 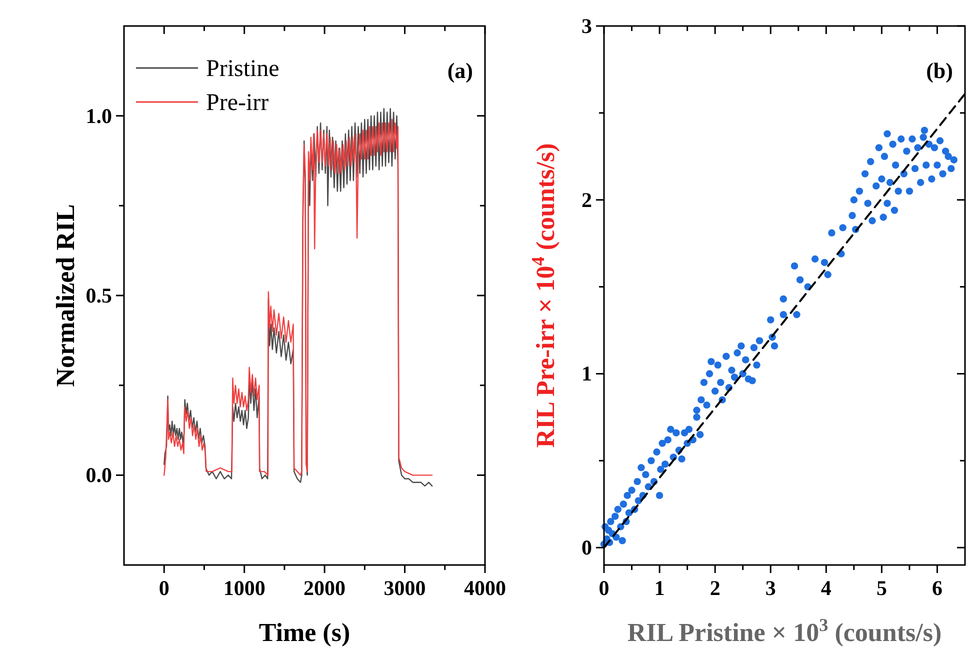 What do you see at coordinates (784, 631) in the screenshot?
I see `x-axis-title: RIL Pristine × 10$^{3}$ (counts/s)` at bounding box center [784, 631].